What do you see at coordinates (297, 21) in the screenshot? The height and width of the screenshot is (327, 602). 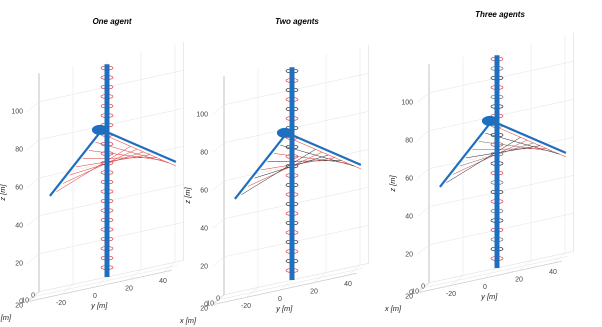 I see `panel-title: Two agents` at bounding box center [297, 21].